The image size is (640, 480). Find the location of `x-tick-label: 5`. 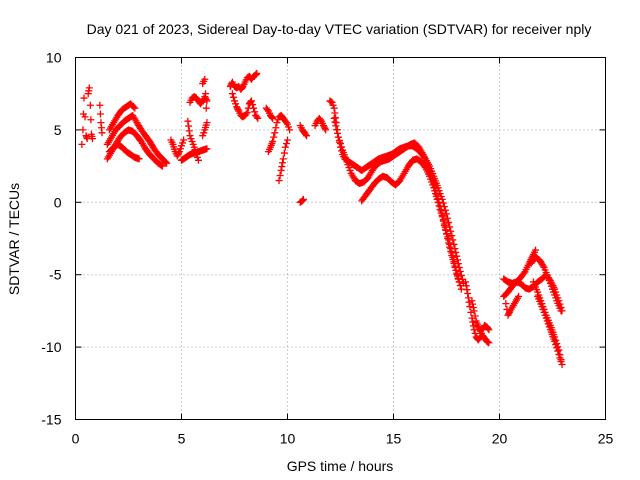

x-tick-label: 5 is located at coordinates (182, 439).